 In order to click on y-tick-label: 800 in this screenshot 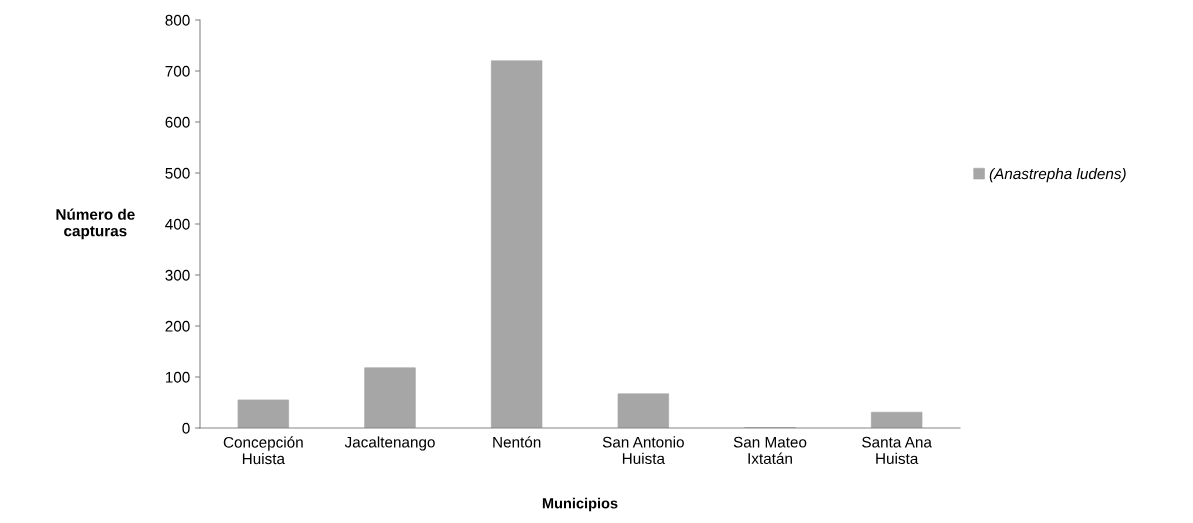, I will do `click(177, 20)`.